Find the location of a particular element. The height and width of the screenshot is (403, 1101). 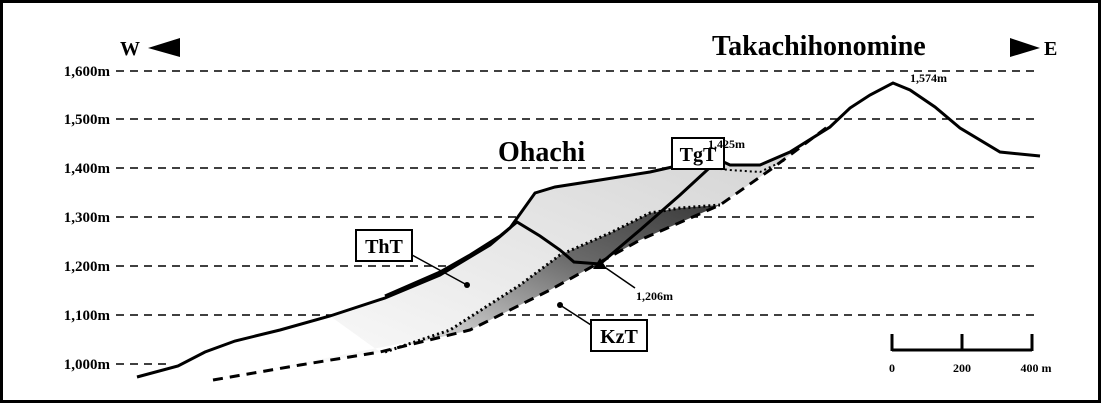

direction-west: W is located at coordinates (130, 49).